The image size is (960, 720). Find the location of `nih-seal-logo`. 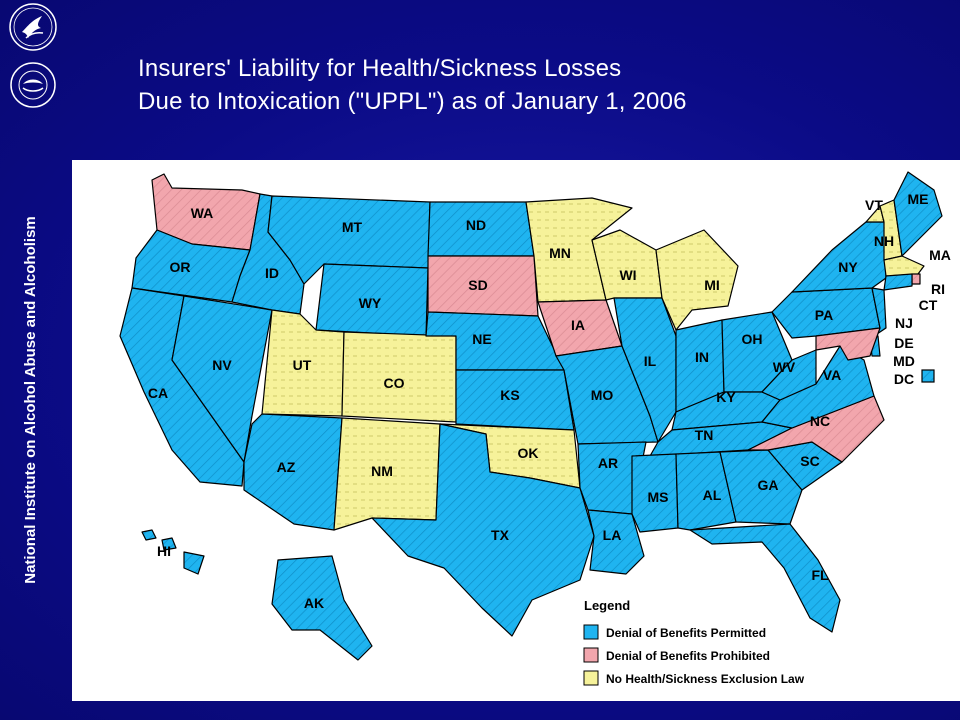

nih-seal-logo is located at coordinates (33, 85).